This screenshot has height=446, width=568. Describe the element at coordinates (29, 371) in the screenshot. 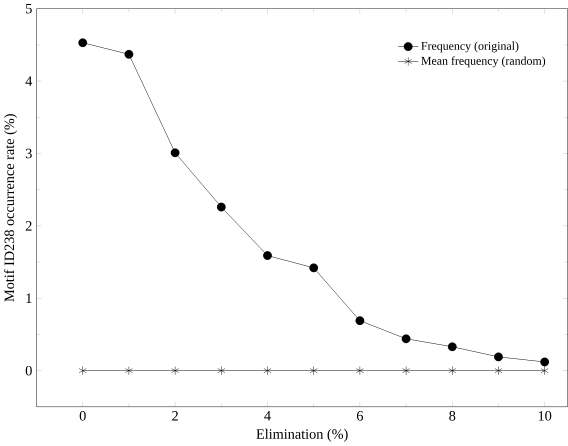

I see `y-tick-label: 0` at that location.